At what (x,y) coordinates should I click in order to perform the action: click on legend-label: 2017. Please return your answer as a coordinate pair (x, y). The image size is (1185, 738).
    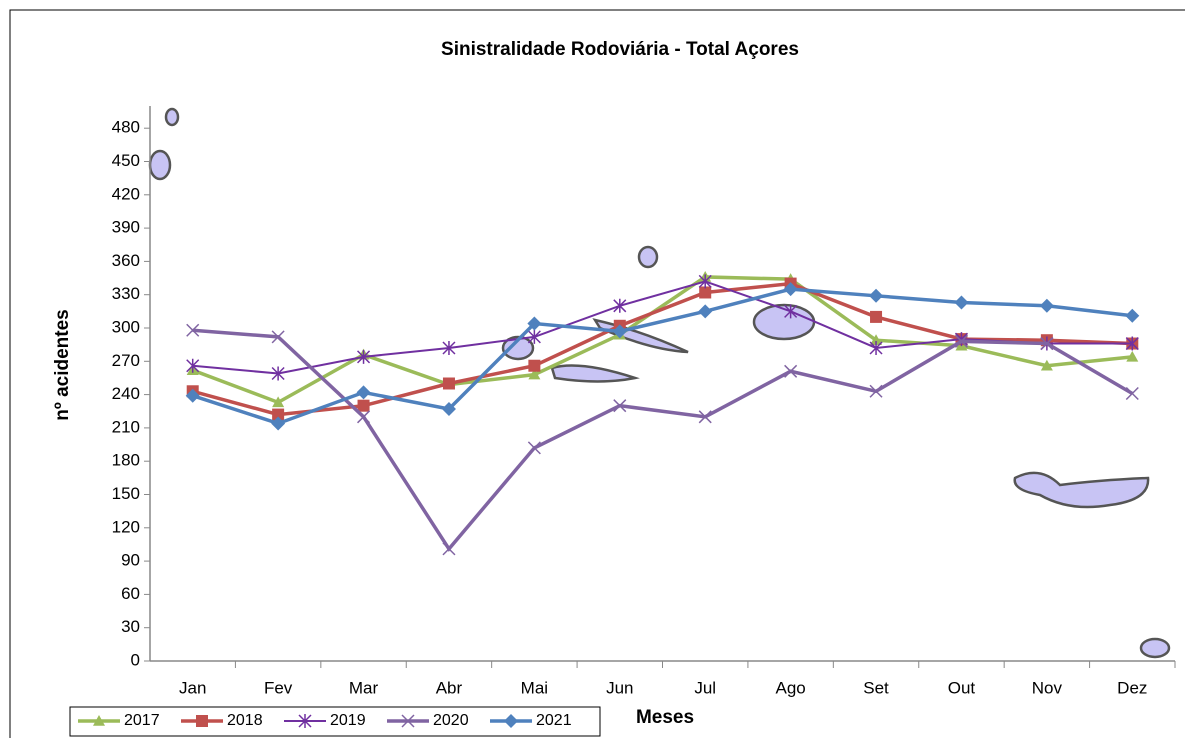
    Looking at the image, I should click on (142, 720).